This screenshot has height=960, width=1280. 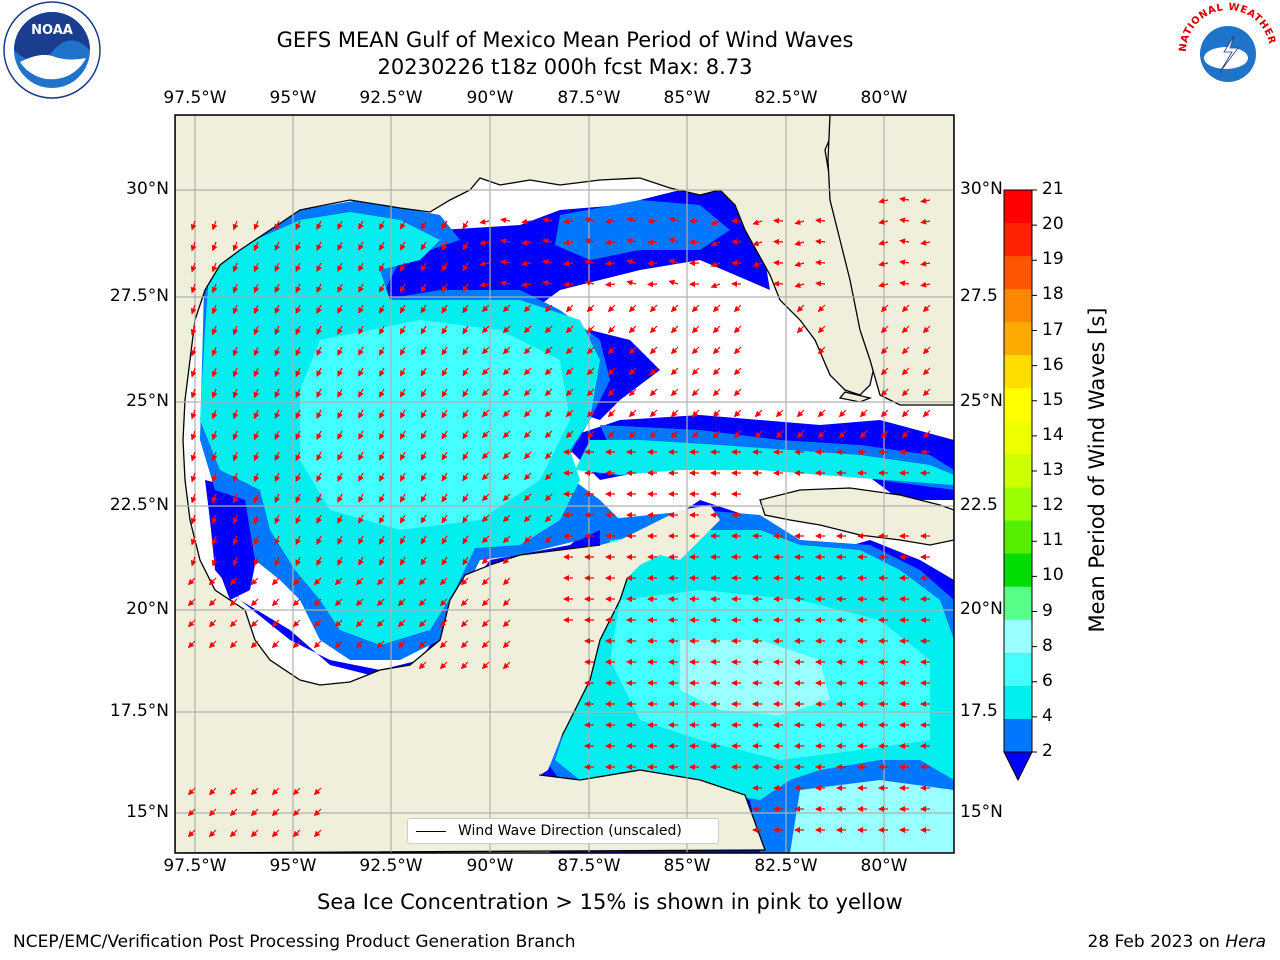 I want to click on noaa-logo-text: NOAA, so click(x=52, y=30).